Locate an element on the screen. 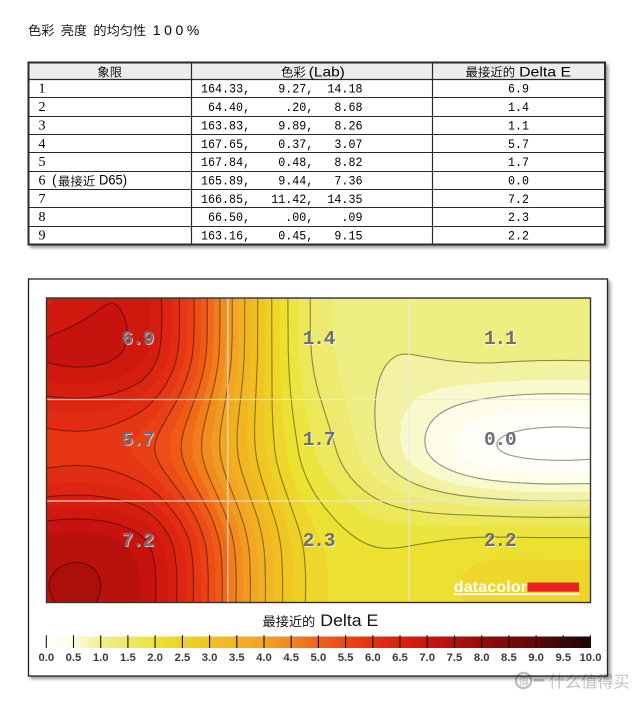 The image size is (640, 702). svg-text: 165.89, is located at coordinates (225, 182).